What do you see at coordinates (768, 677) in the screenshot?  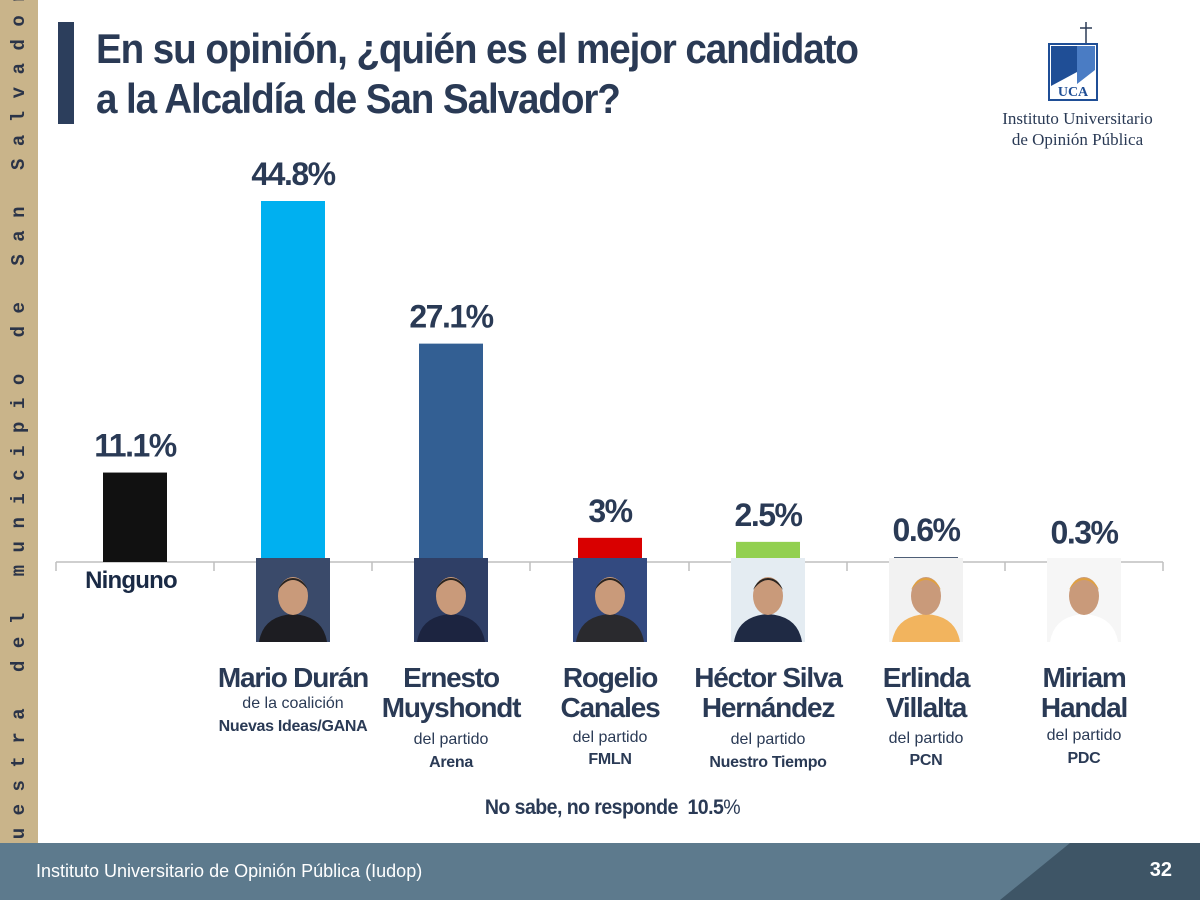 I see `category-label: Héctor Silva` at bounding box center [768, 677].